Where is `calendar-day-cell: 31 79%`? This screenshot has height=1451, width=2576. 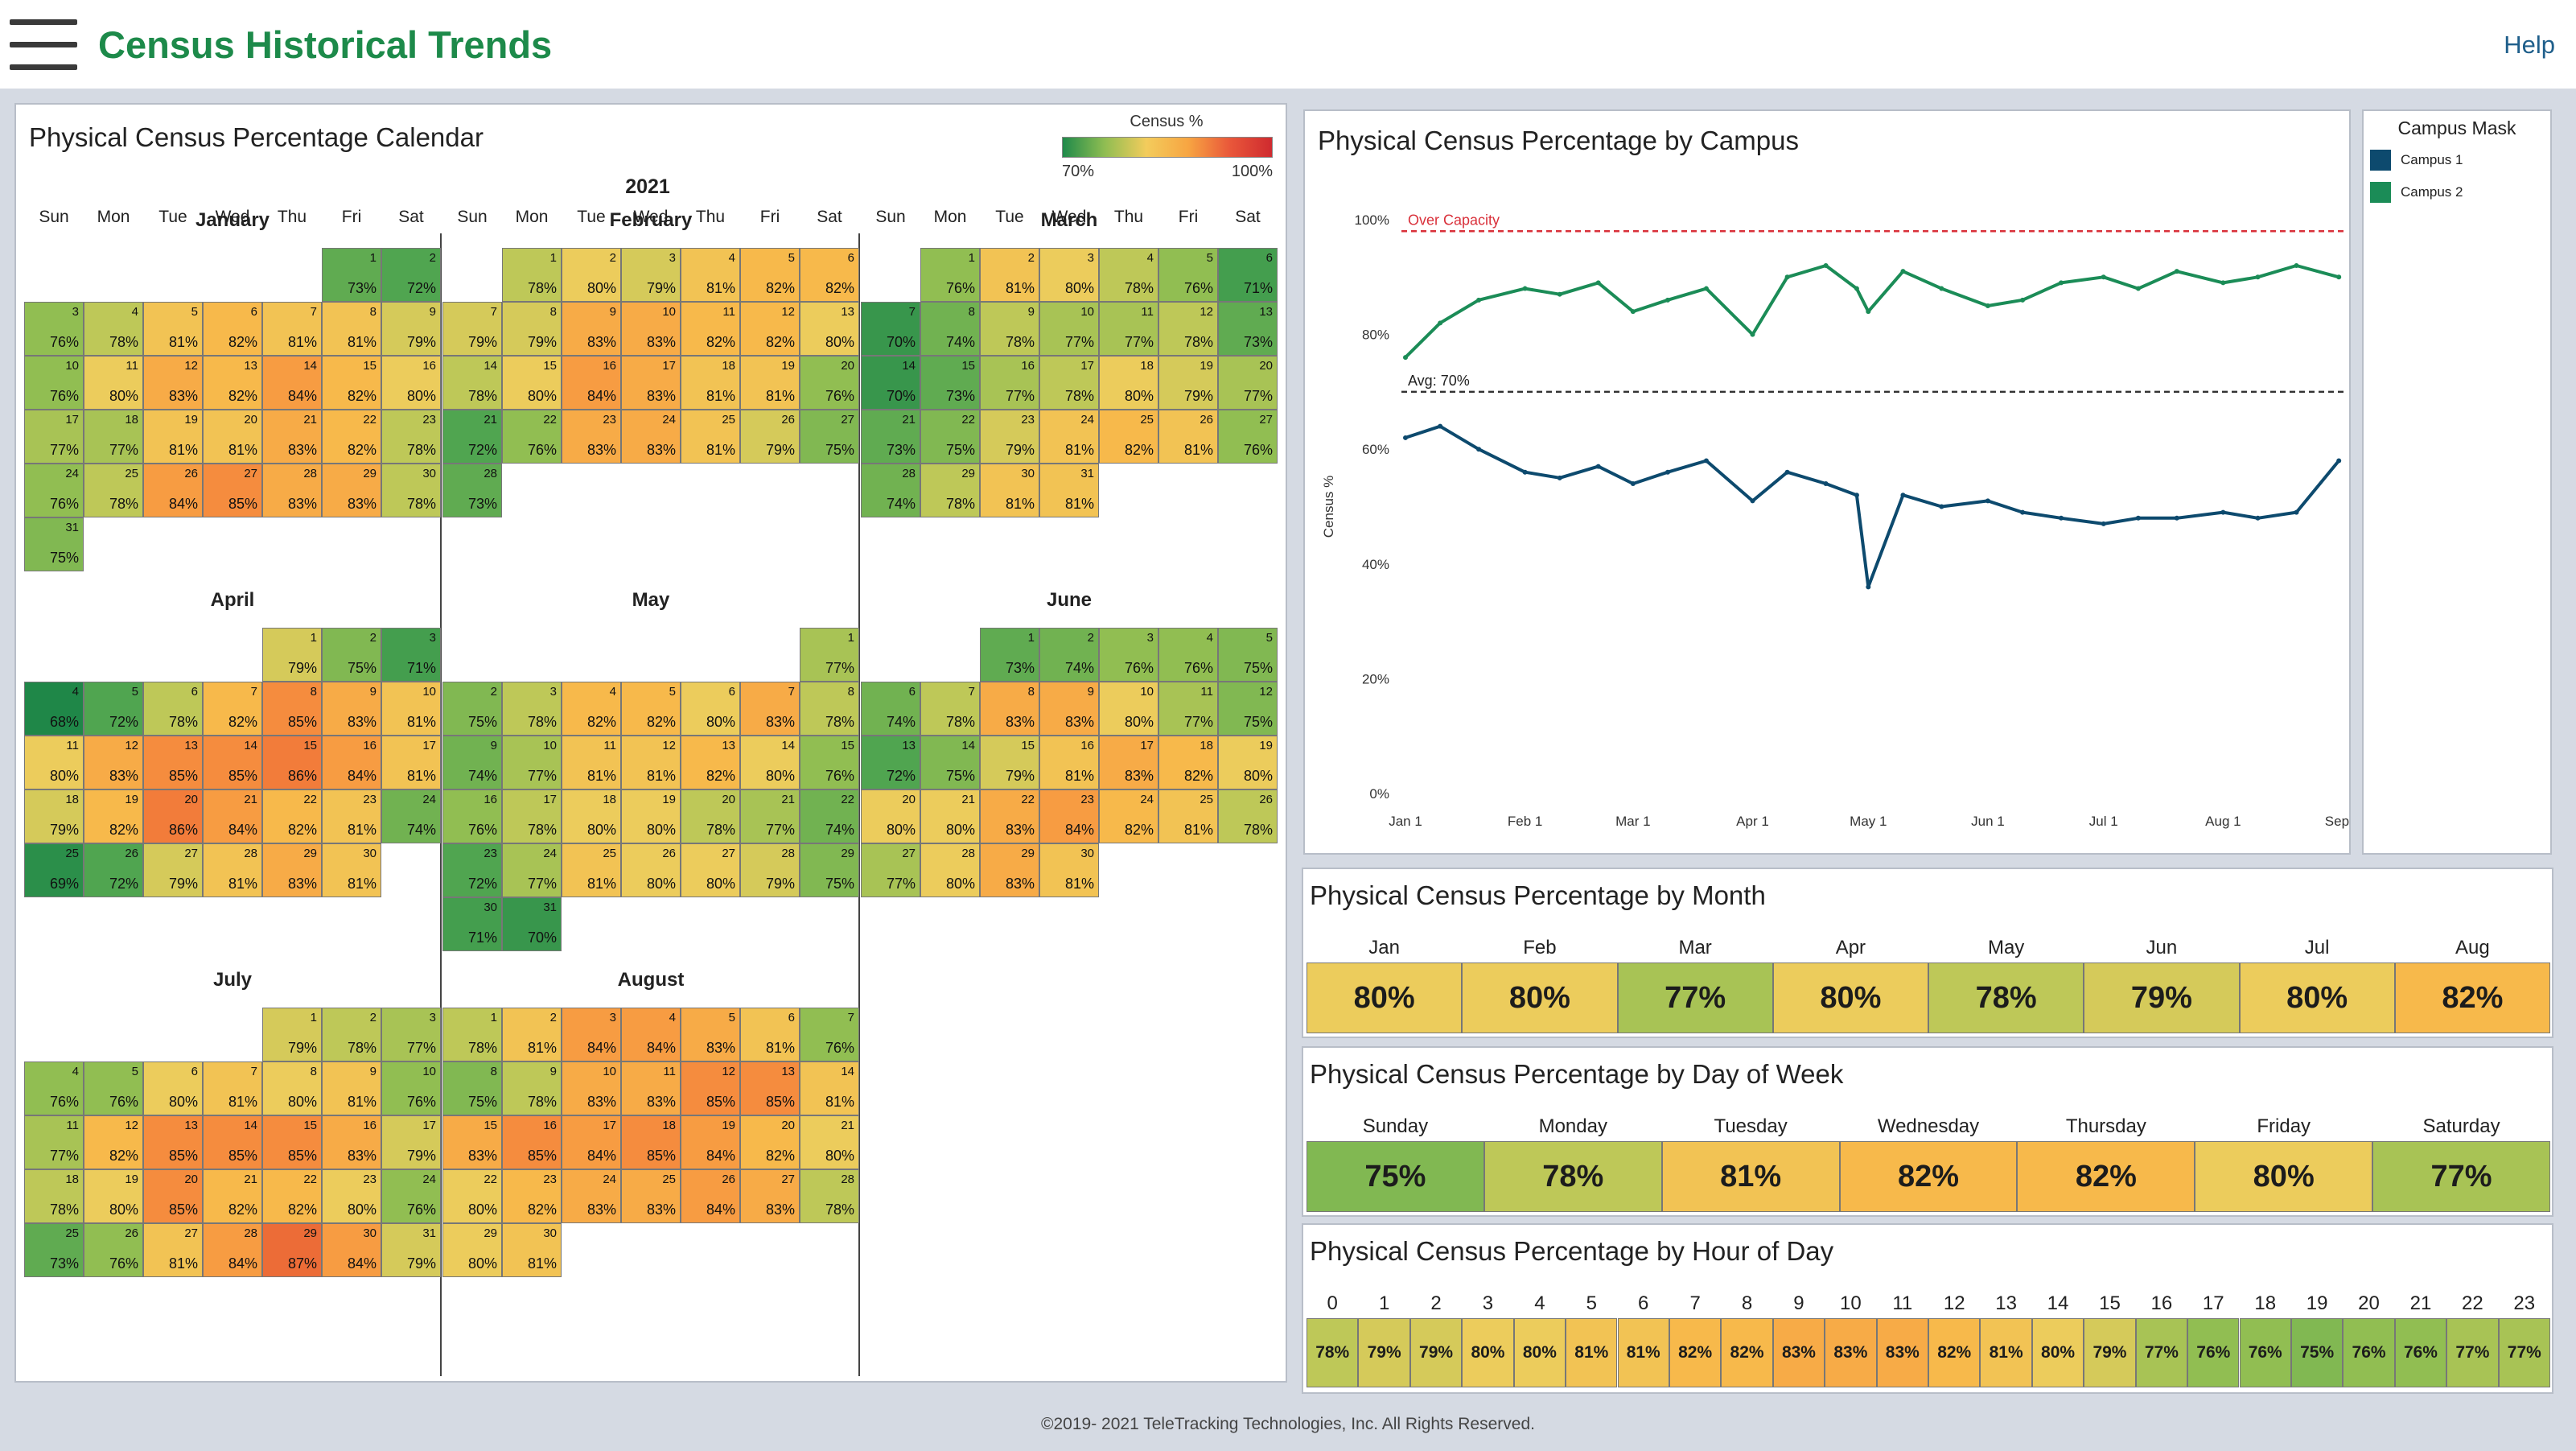 calendar-day-cell: 31 79% is located at coordinates (411, 1250).